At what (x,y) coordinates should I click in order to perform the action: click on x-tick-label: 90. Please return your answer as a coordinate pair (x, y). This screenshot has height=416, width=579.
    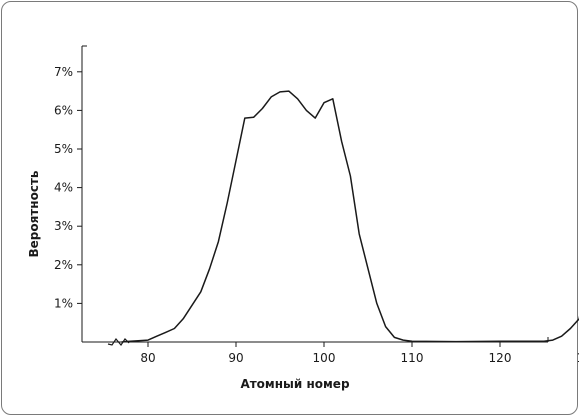
    Looking at the image, I should click on (235, 358).